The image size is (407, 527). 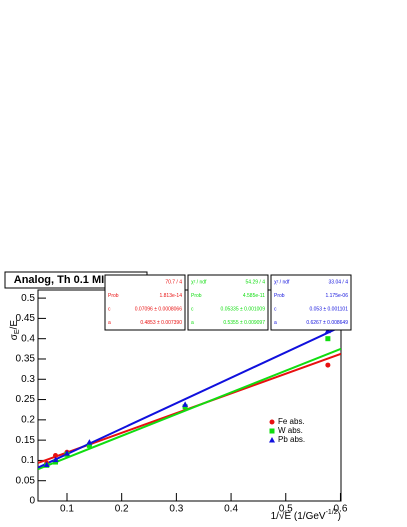 I want to click on stat-value: 1.813e-14, so click(x=170, y=296).